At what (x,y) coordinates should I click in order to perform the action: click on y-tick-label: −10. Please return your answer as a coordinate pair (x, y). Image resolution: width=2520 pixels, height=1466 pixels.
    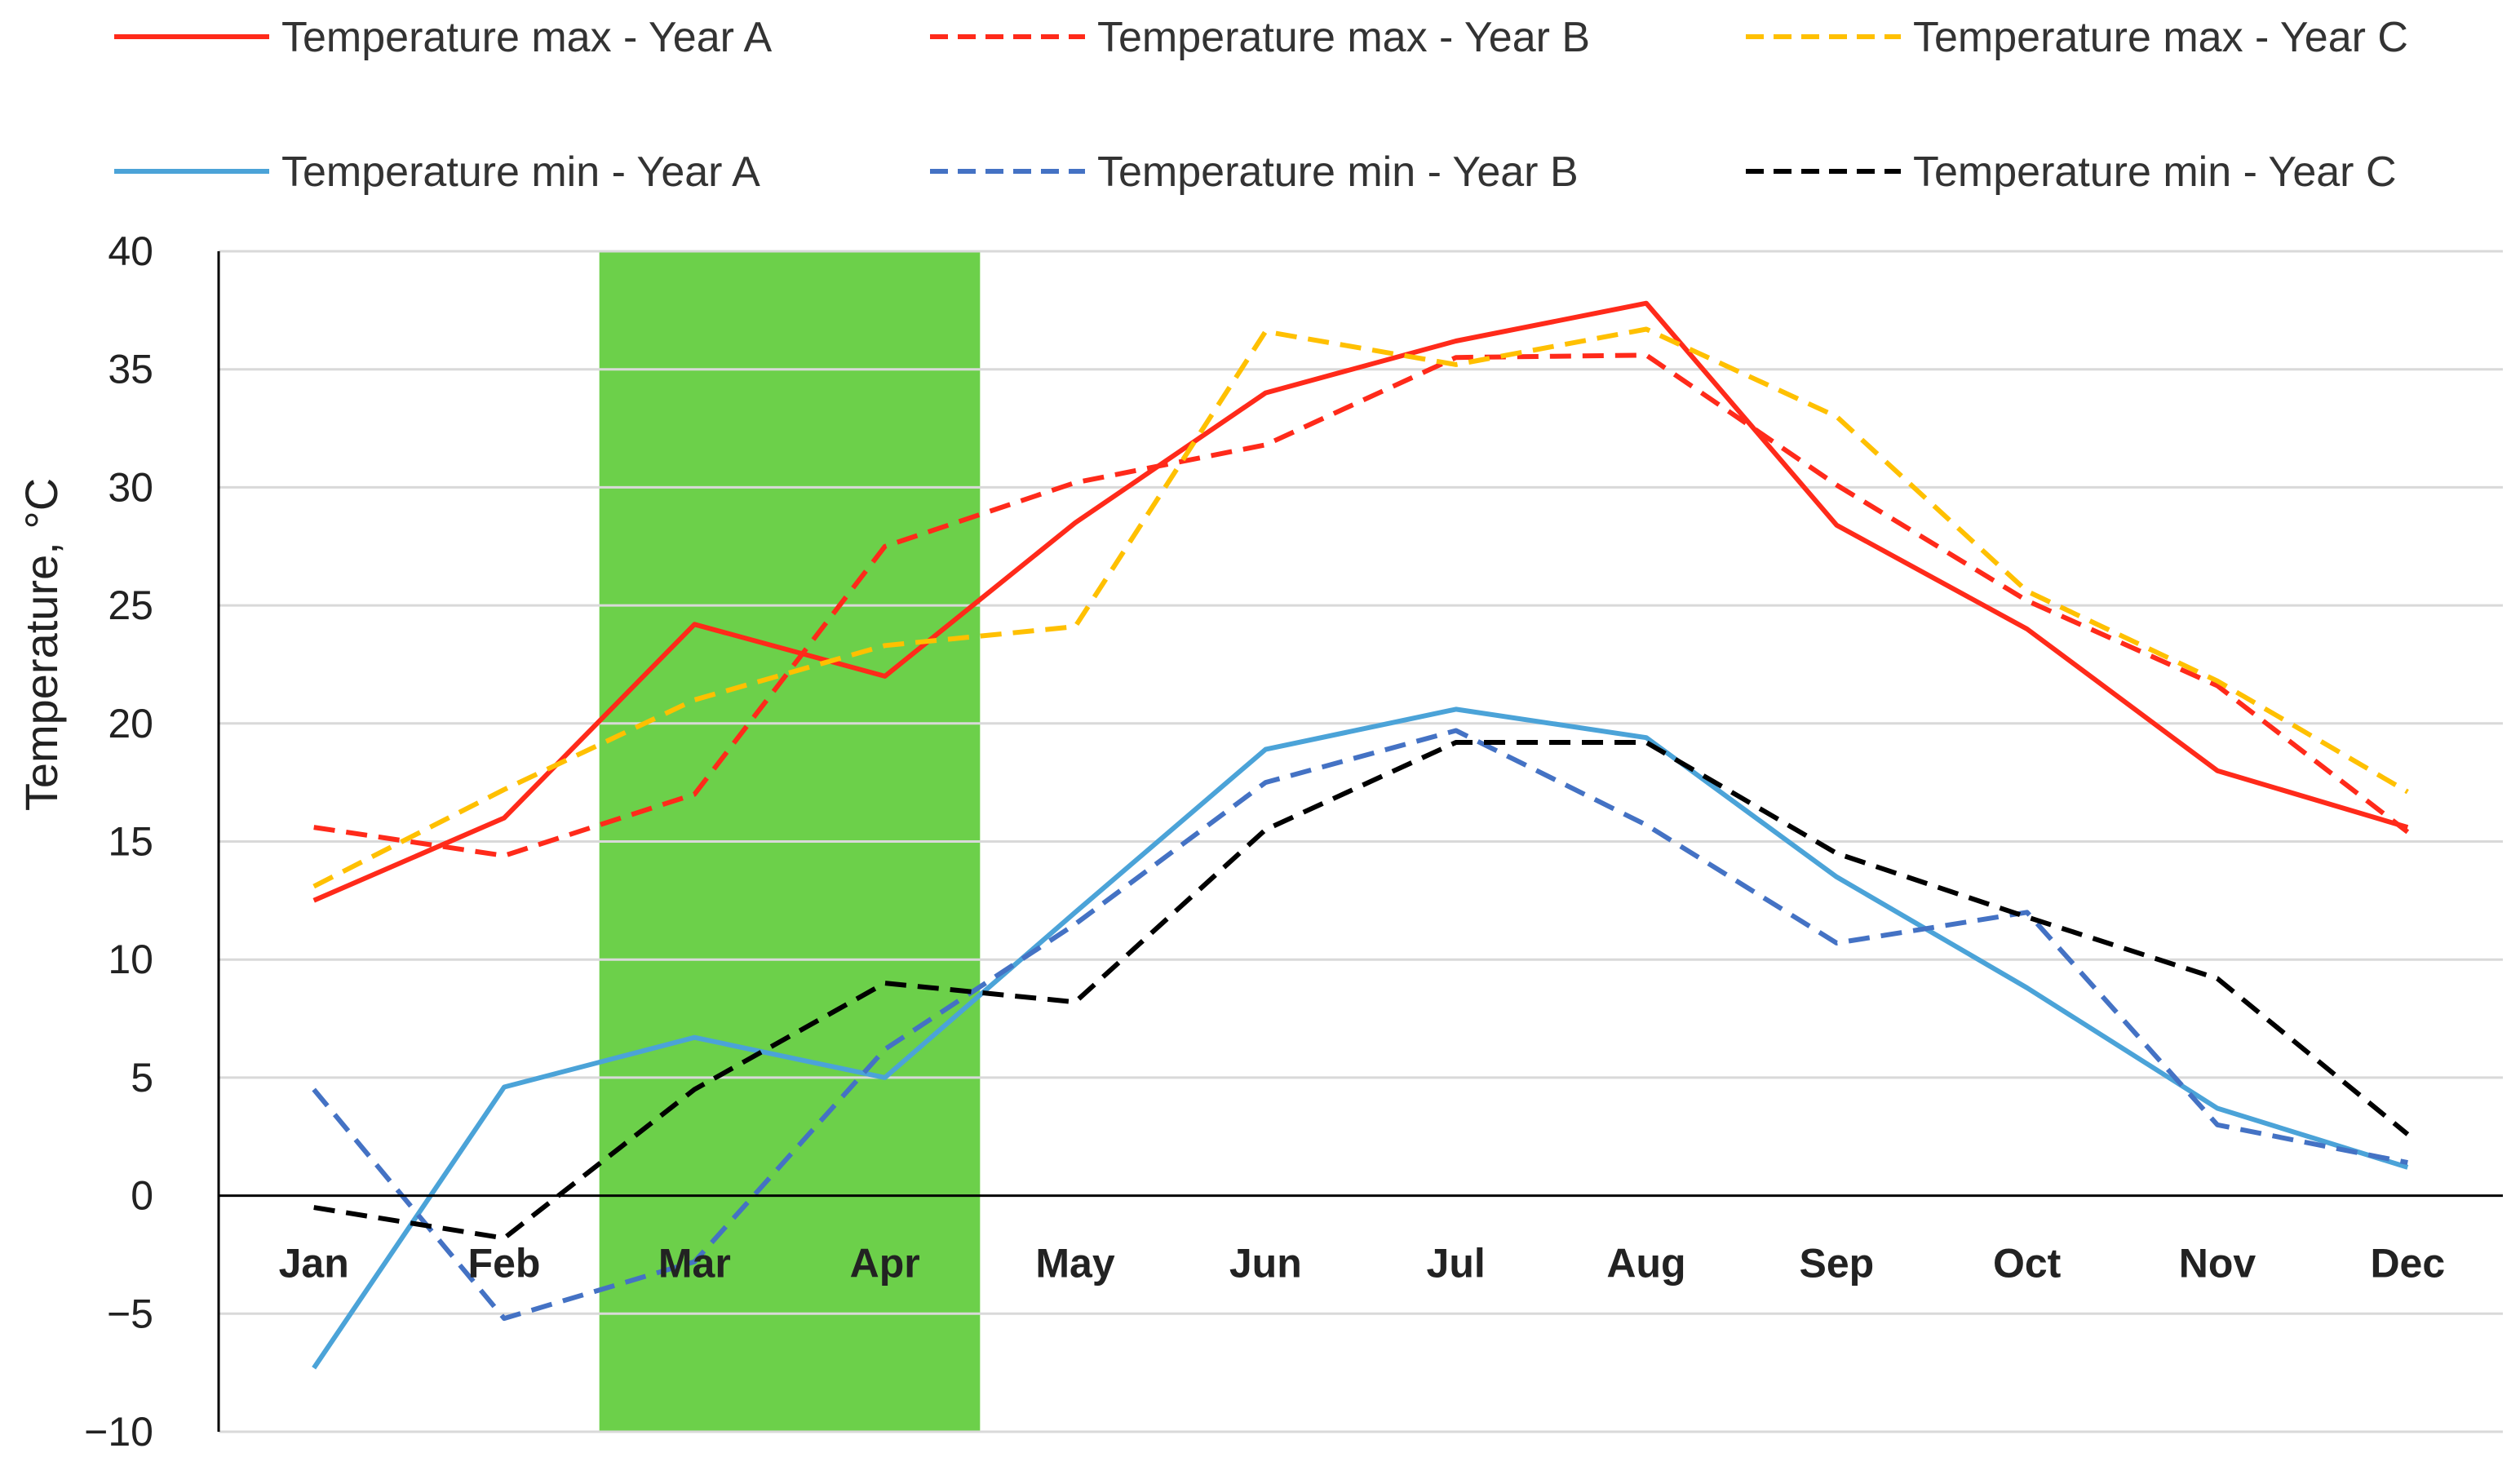
    Looking at the image, I should click on (119, 1432).